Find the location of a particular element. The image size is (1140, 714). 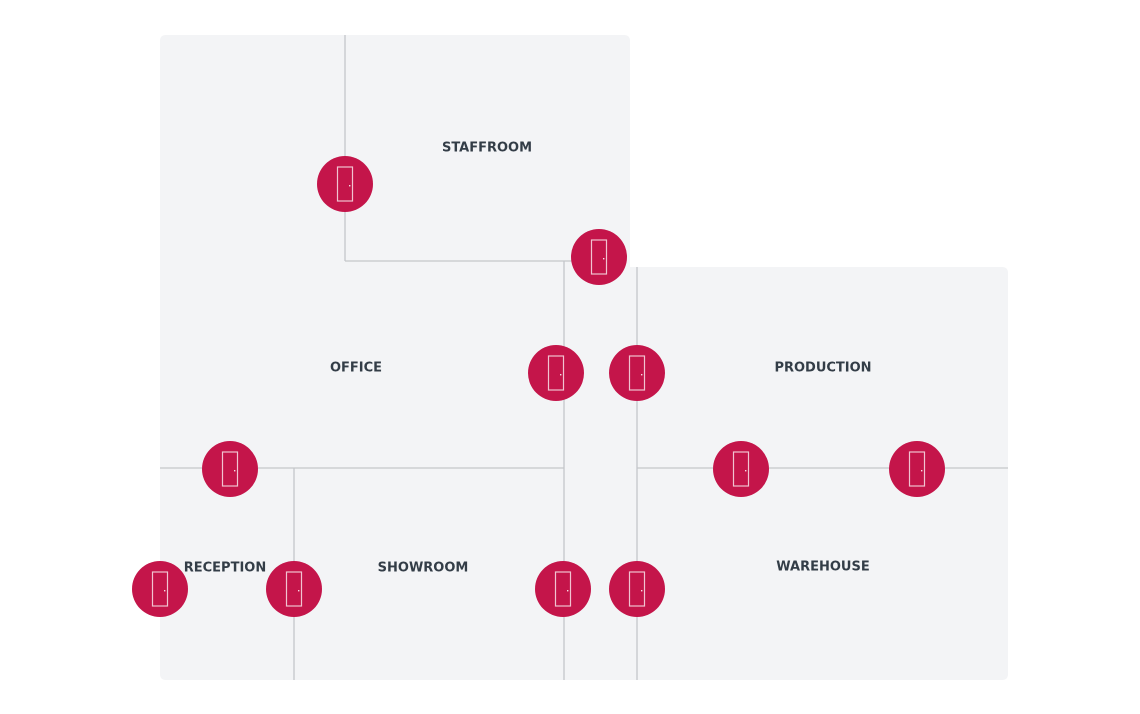

room-label-staffroom: STAFFROOM is located at coordinates (487, 148).